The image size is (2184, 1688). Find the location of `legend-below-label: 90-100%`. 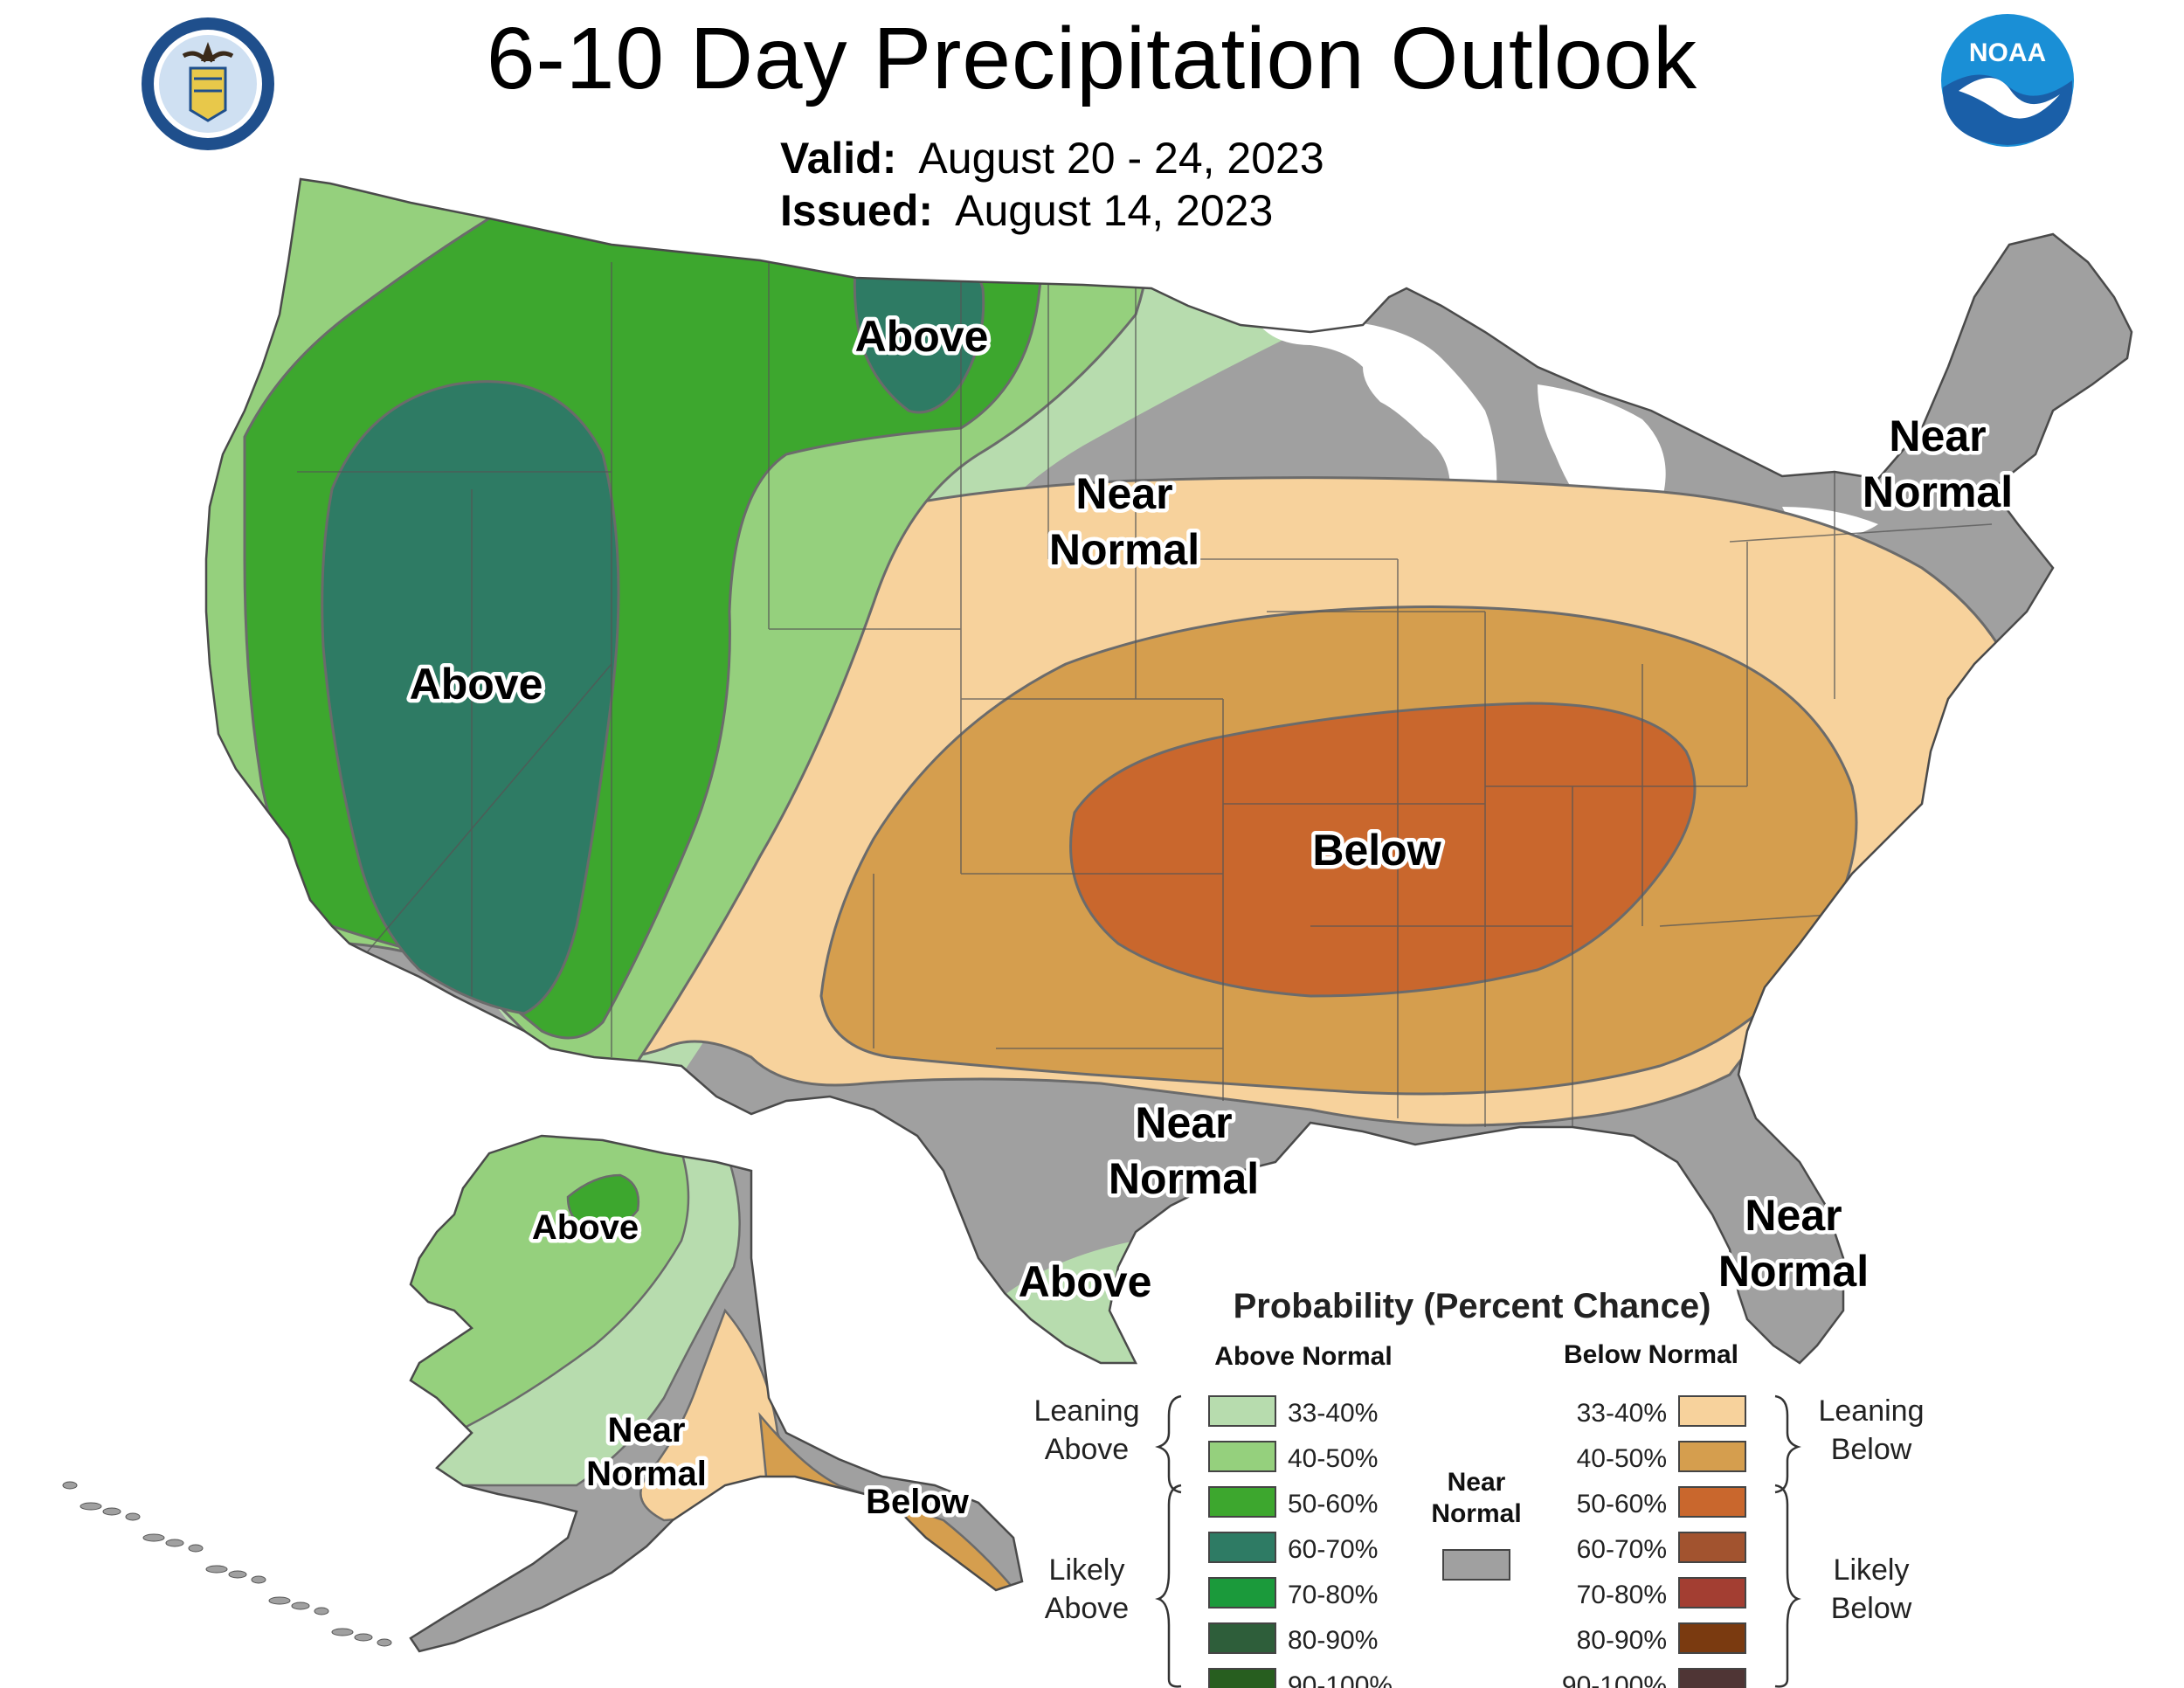

legend-below-label: 90-100% is located at coordinates (1614, 1679).